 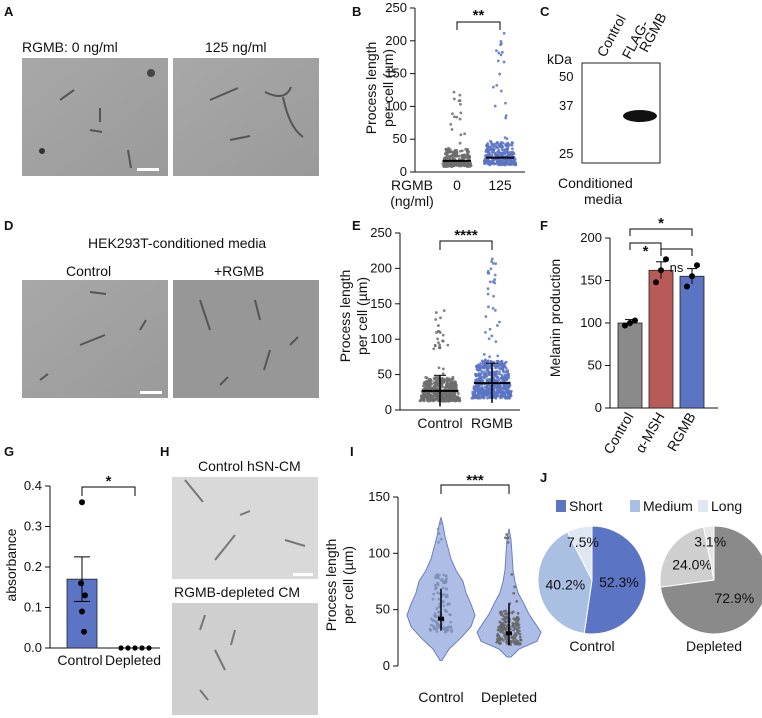 What do you see at coordinates (681, 432) in the screenshot?
I see `f-x-tick-label: RGMB` at bounding box center [681, 432].